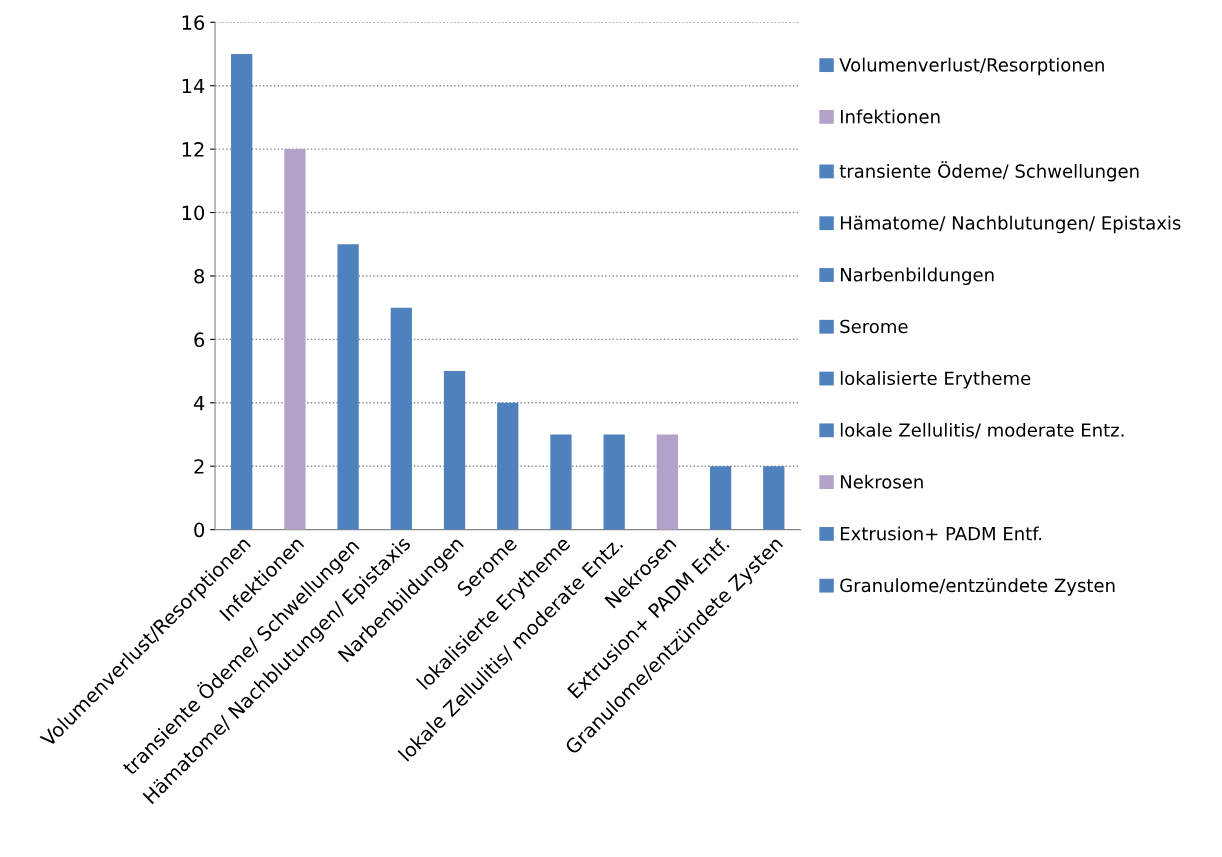 The width and height of the screenshot is (1222, 857). Describe the element at coordinates (881, 481) in the screenshot. I see `legend-label: Nekrosen` at that location.